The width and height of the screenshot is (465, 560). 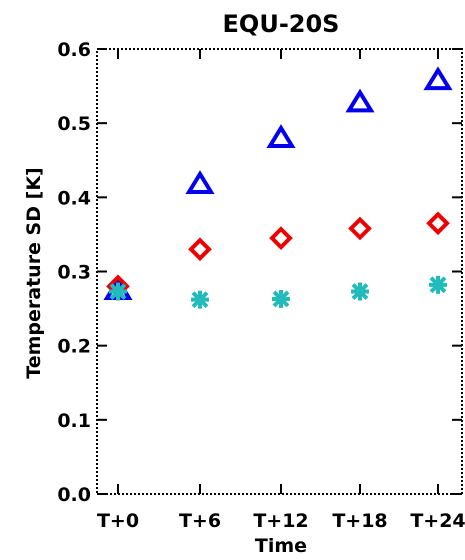 I want to click on y-tick-label: 0.2, so click(x=74, y=347).